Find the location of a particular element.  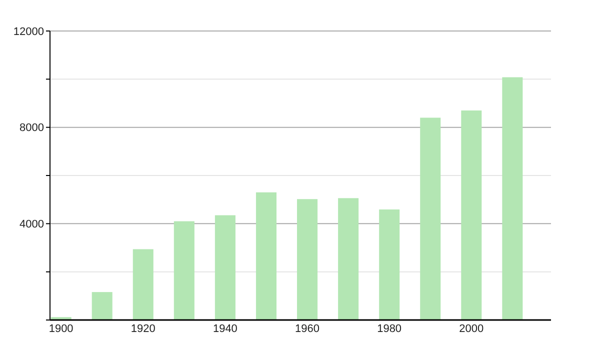

x-tick-label: 1960 is located at coordinates (307, 329).